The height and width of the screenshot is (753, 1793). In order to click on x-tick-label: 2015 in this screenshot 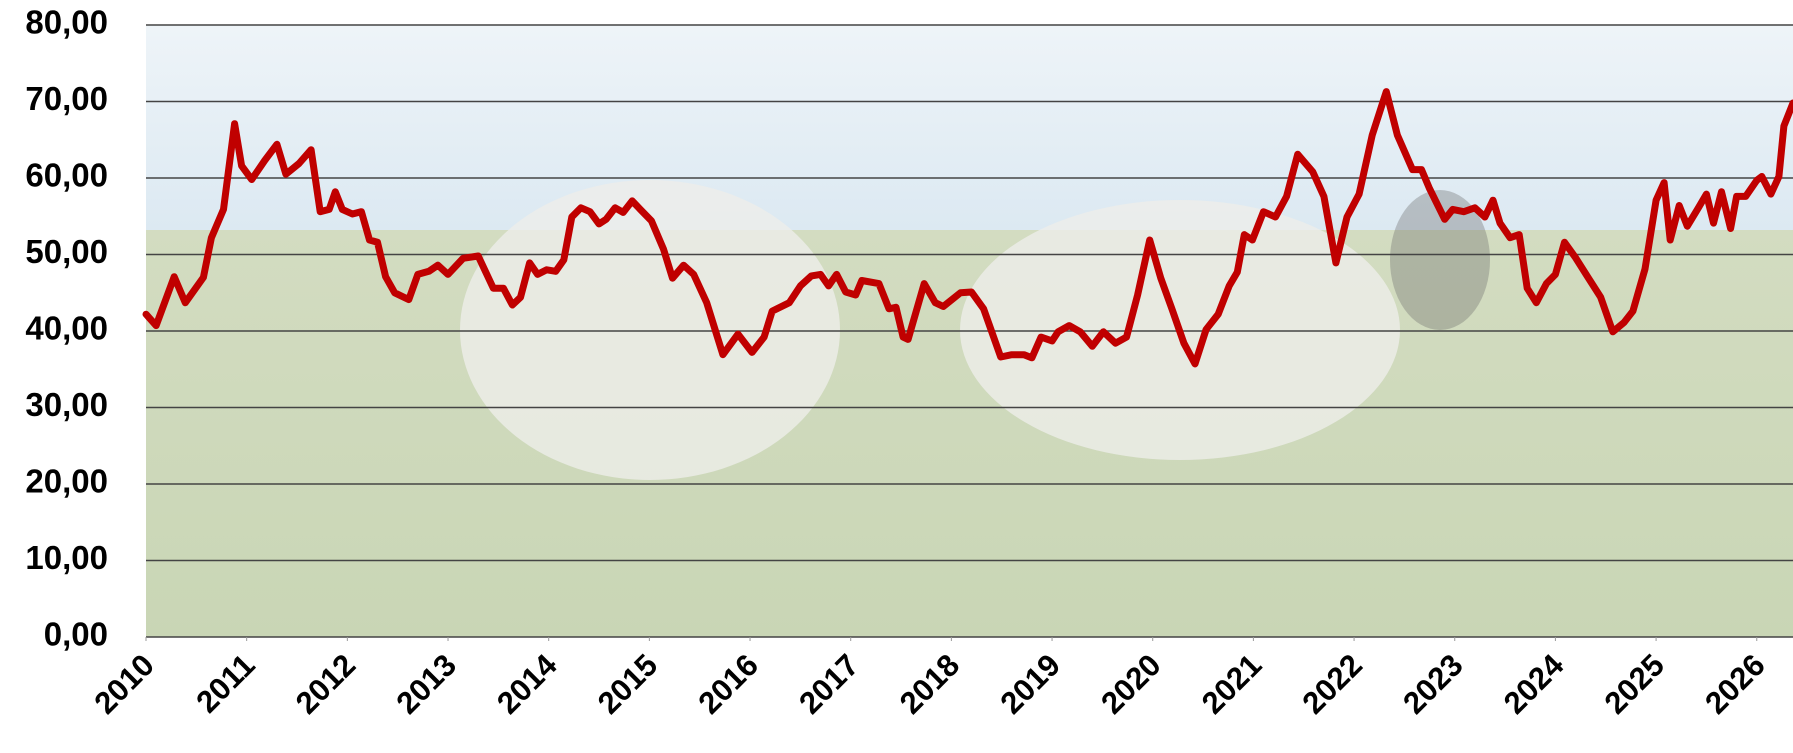, I will do `click(628, 684)`.